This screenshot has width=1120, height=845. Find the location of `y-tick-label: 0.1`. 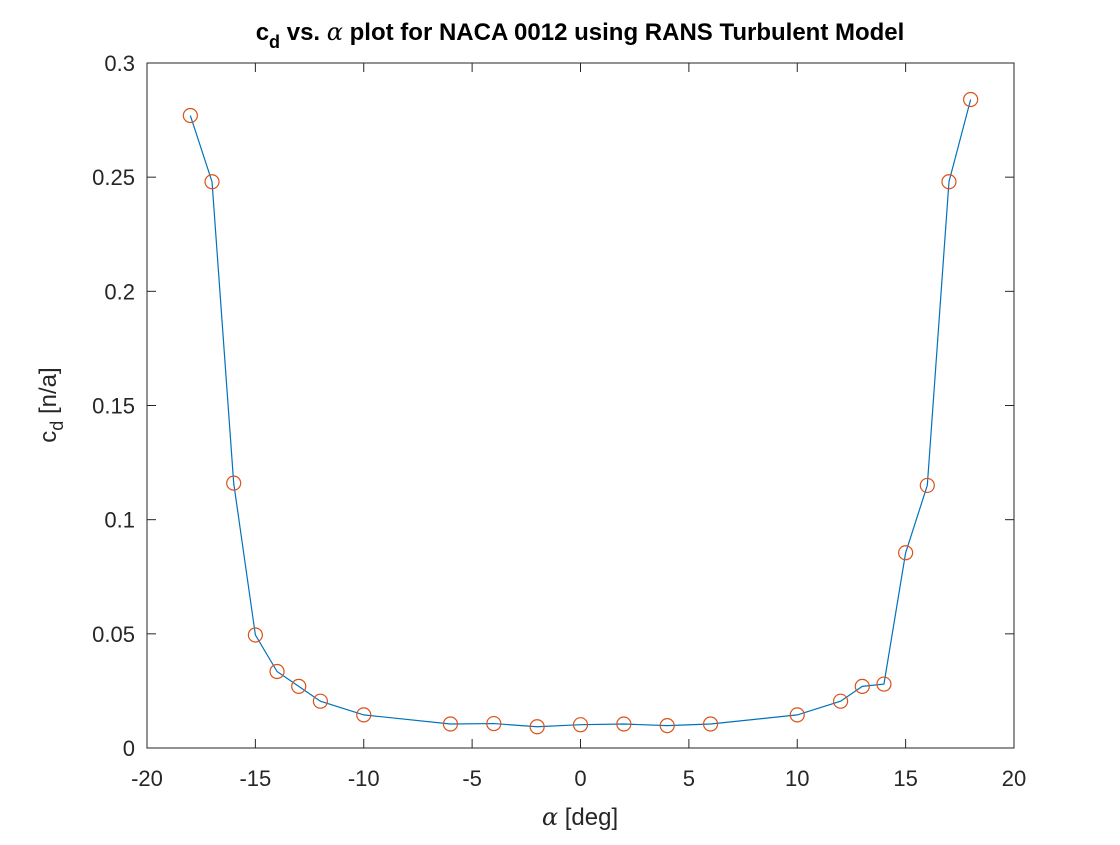

y-tick-label: 0.1 is located at coordinates (119, 520).